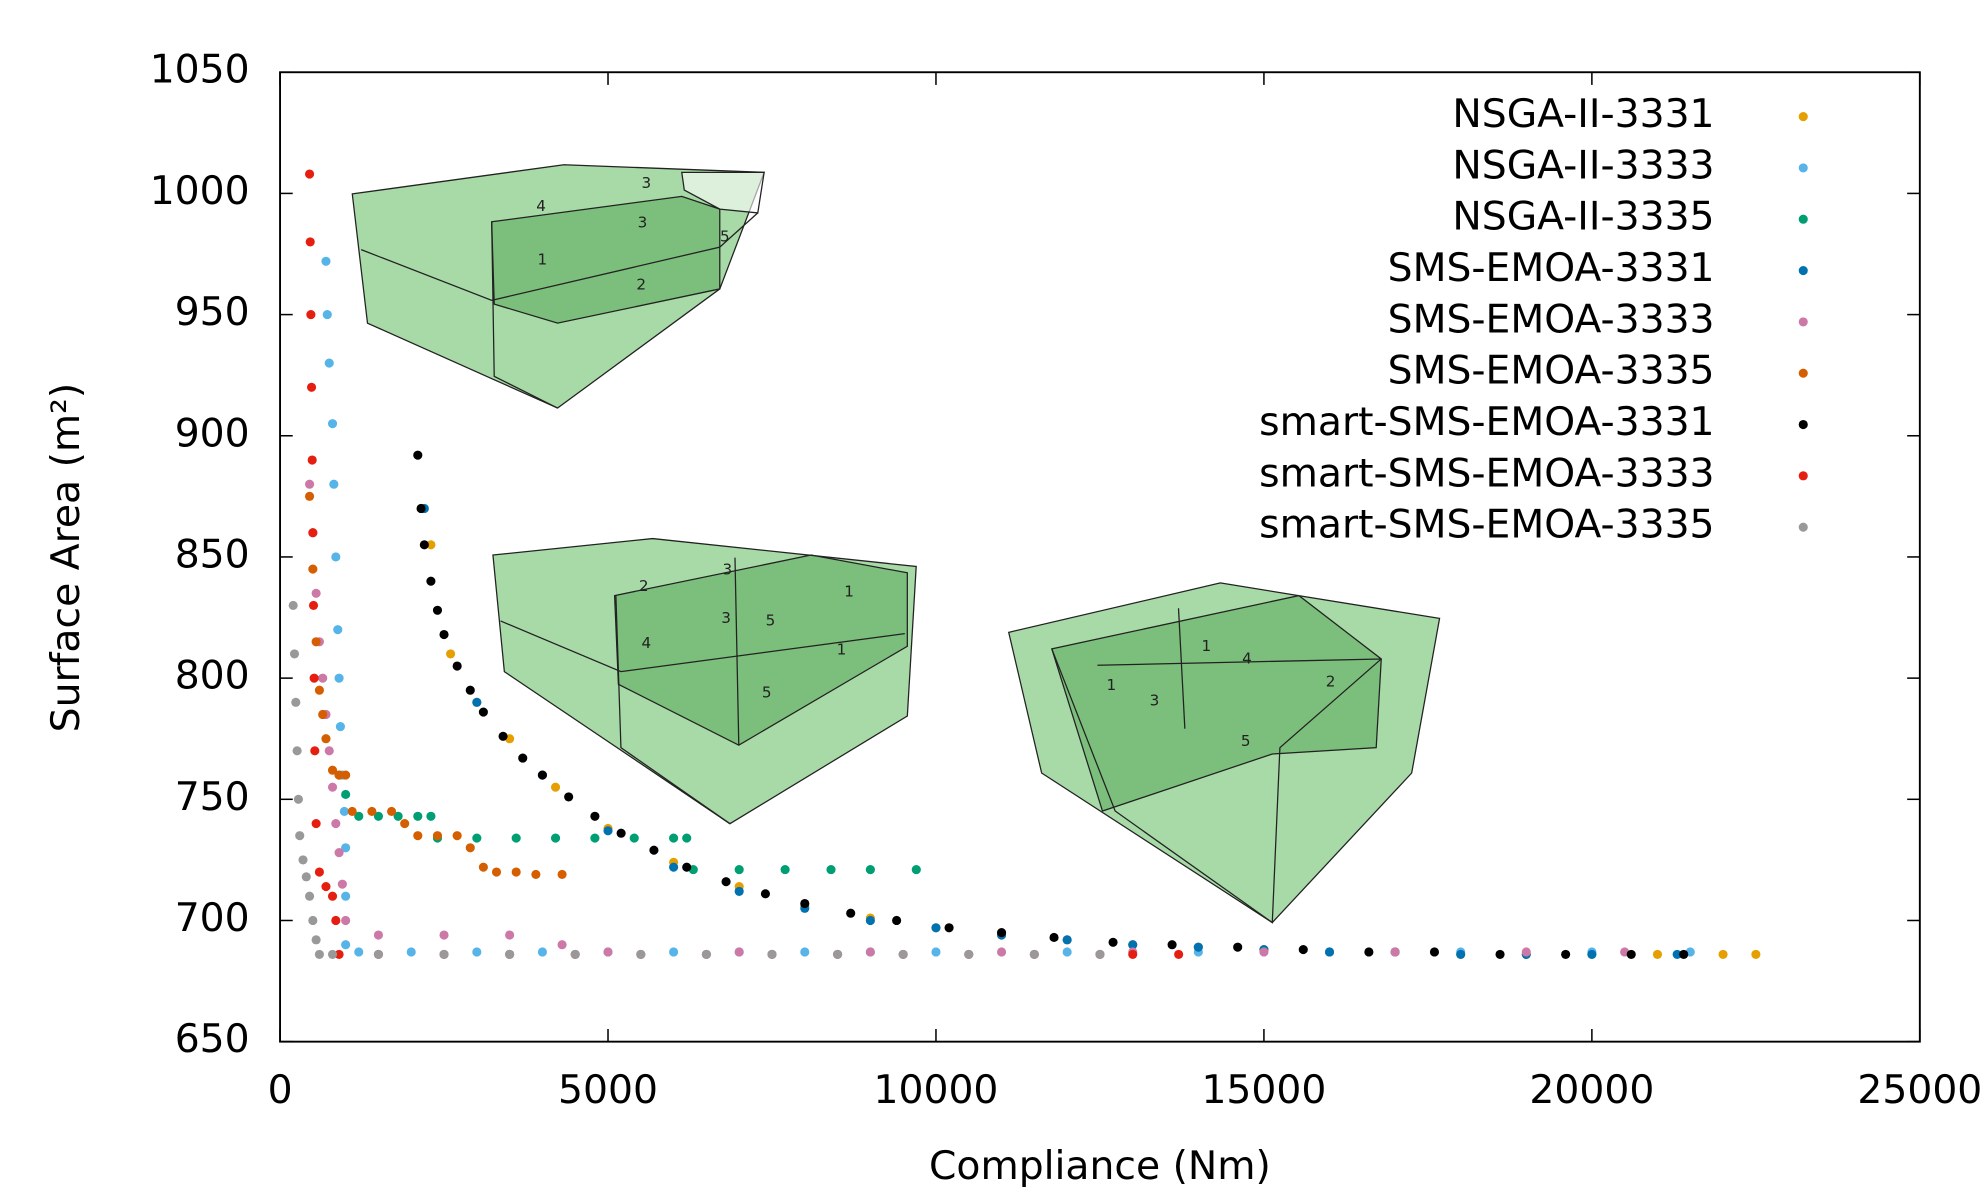 The width and height of the screenshot is (1987, 1195). I want to click on inset-label: 4, so click(1247, 658).